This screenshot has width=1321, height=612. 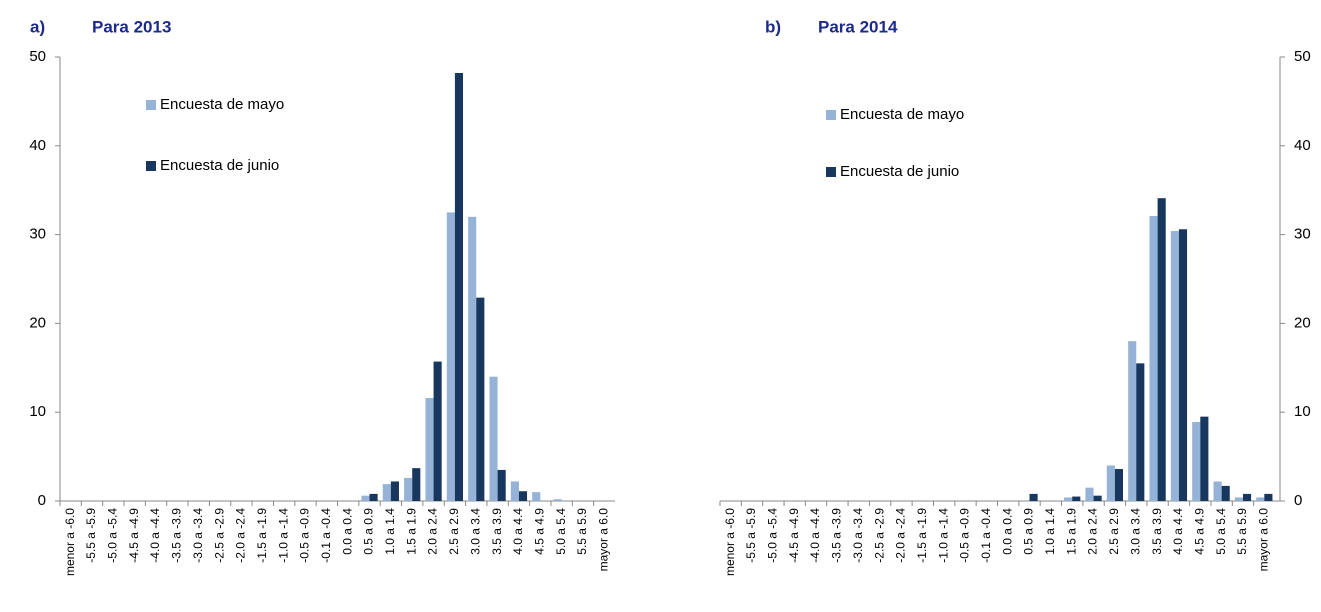 I want to click on x-tick-label: -2.5 a -2.9, so click(x=219, y=535).